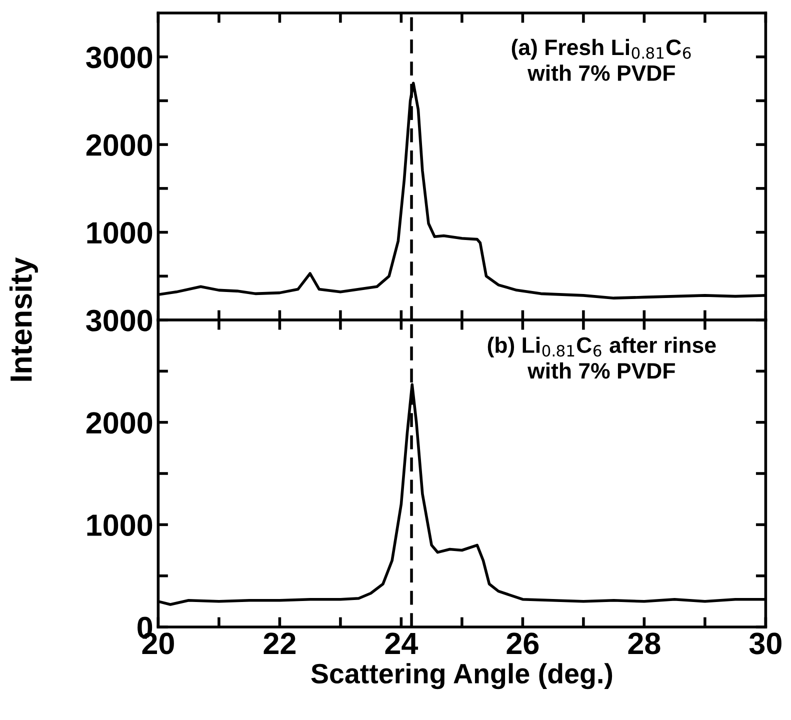  Describe the element at coordinates (602, 357) in the screenshot. I see `annotation: (b) Li$_{0.81}$C$_{6}$ after rinse with 7% PVDF` at that location.